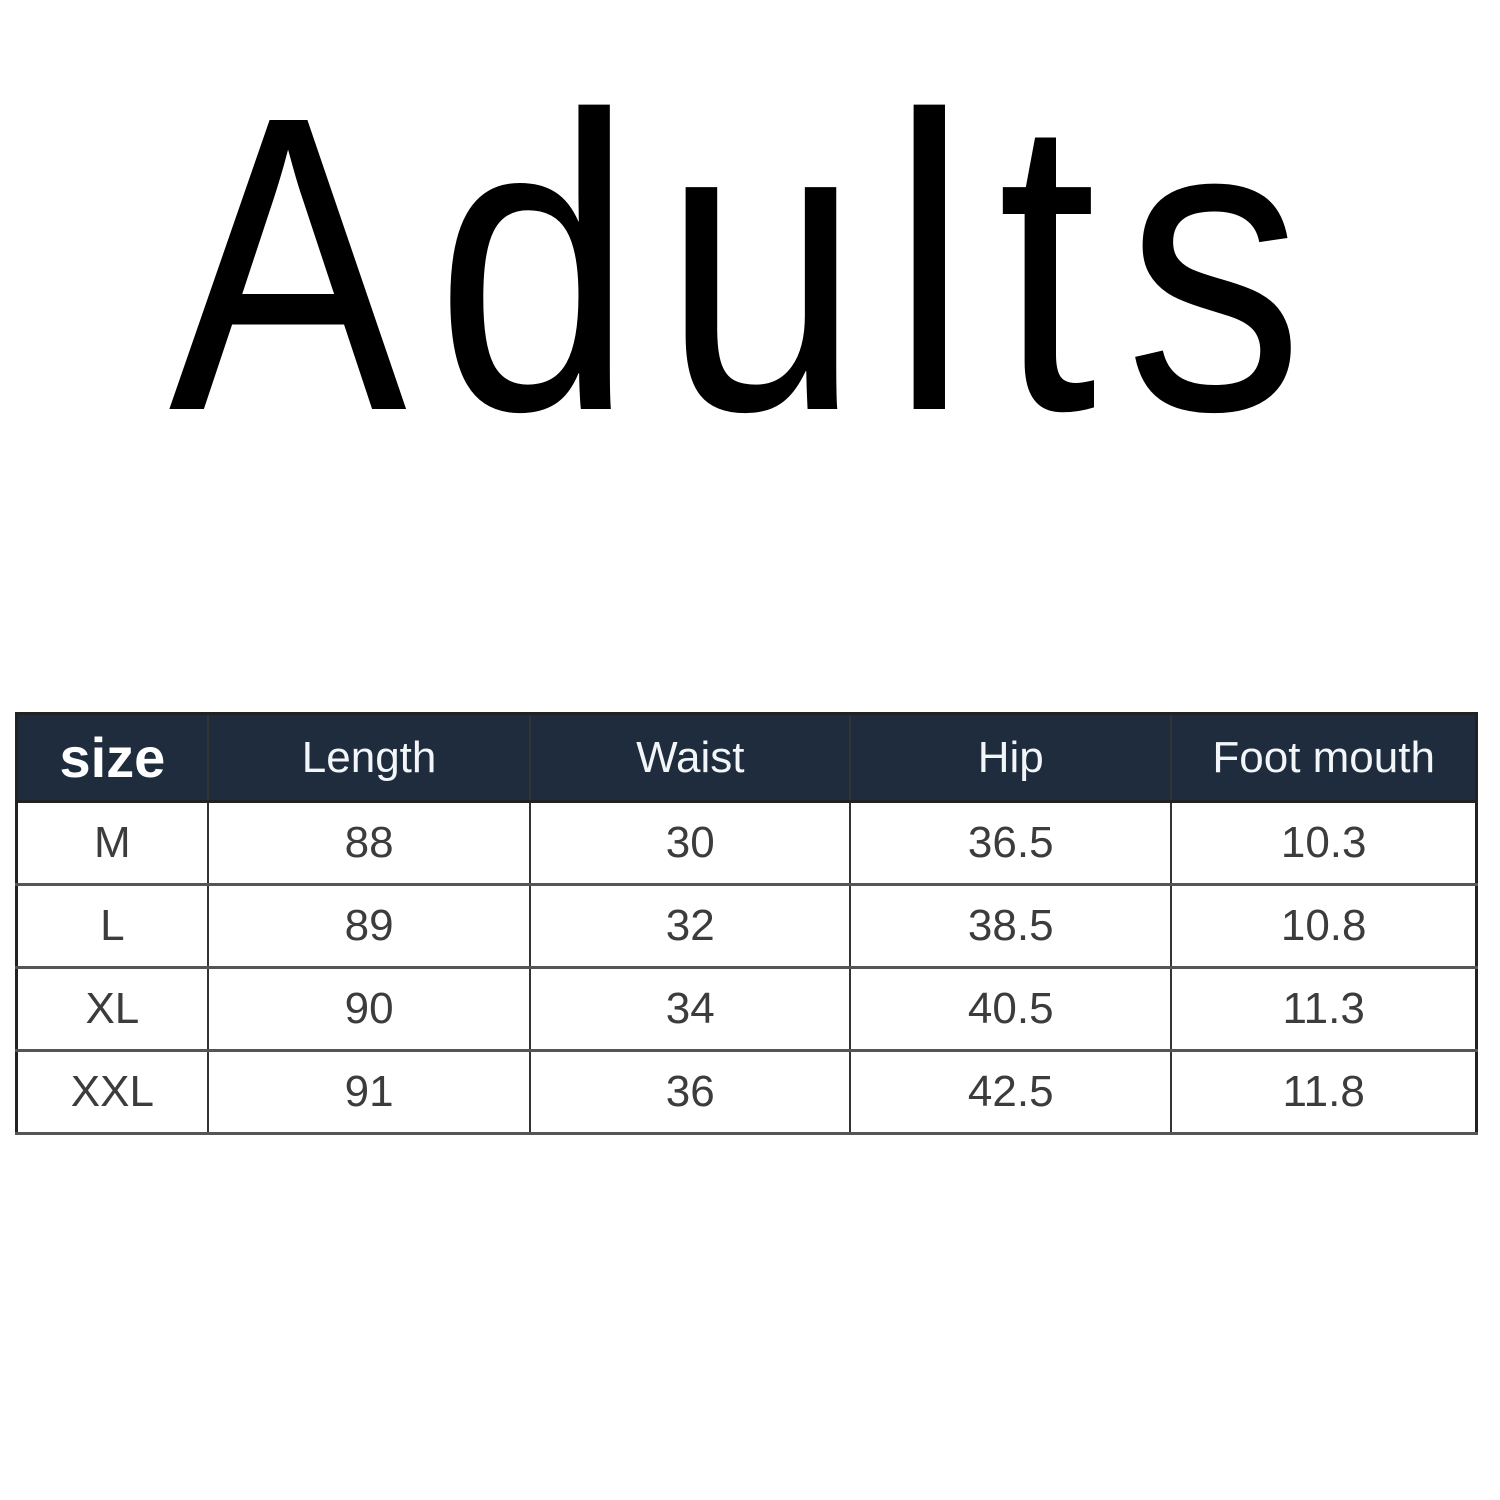 The height and width of the screenshot is (1500, 1500). What do you see at coordinates (690, 926) in the screenshot?
I see `waist-cell: 32` at bounding box center [690, 926].